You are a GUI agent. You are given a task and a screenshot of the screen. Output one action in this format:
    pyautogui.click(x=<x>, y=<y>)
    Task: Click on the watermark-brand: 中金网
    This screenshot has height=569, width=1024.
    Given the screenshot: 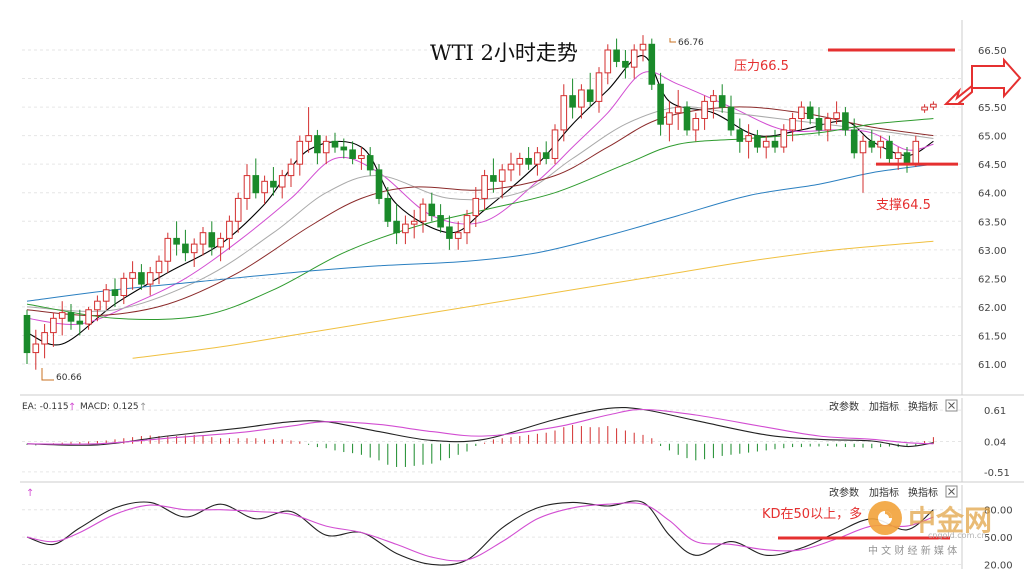 What is the action you would take?
    pyautogui.click(x=950, y=520)
    